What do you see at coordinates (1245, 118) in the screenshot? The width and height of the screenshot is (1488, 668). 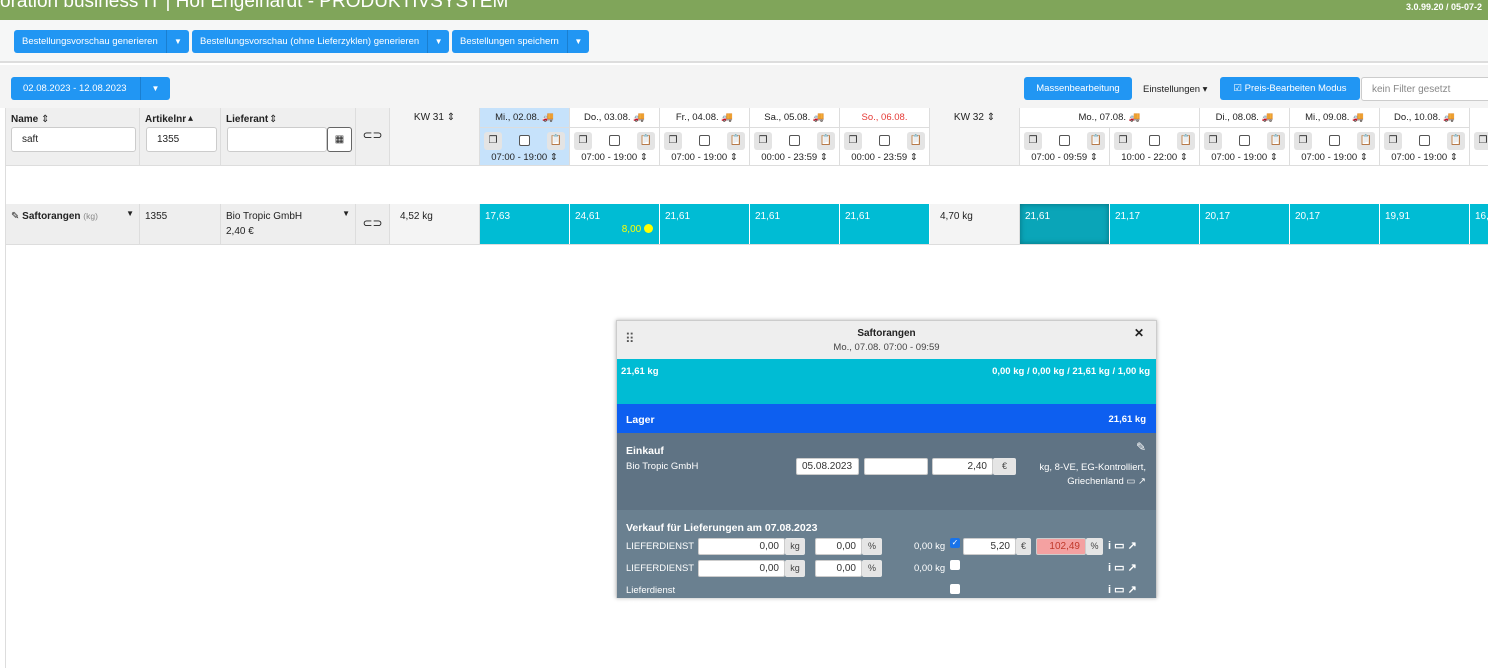 I see `day-header: Di., 08.08. 🚚` at bounding box center [1245, 118].